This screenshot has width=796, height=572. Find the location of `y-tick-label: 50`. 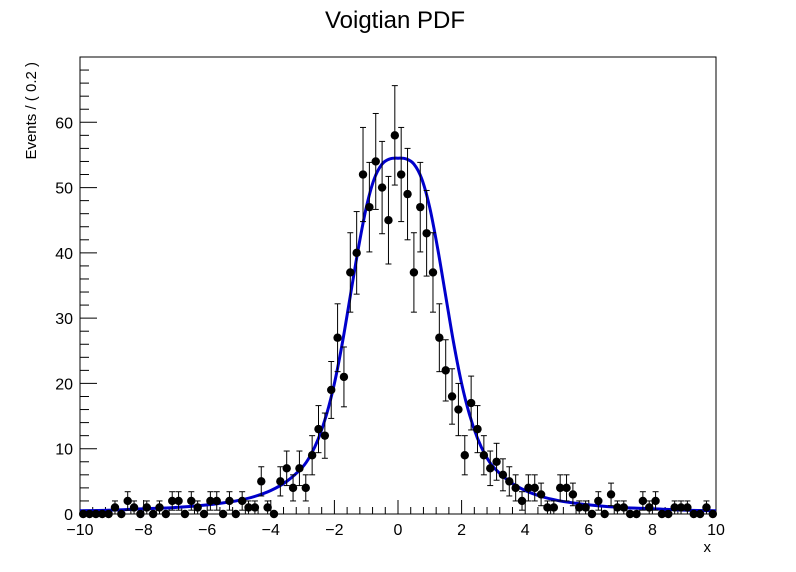

y-tick-label: 50 is located at coordinates (64, 189).